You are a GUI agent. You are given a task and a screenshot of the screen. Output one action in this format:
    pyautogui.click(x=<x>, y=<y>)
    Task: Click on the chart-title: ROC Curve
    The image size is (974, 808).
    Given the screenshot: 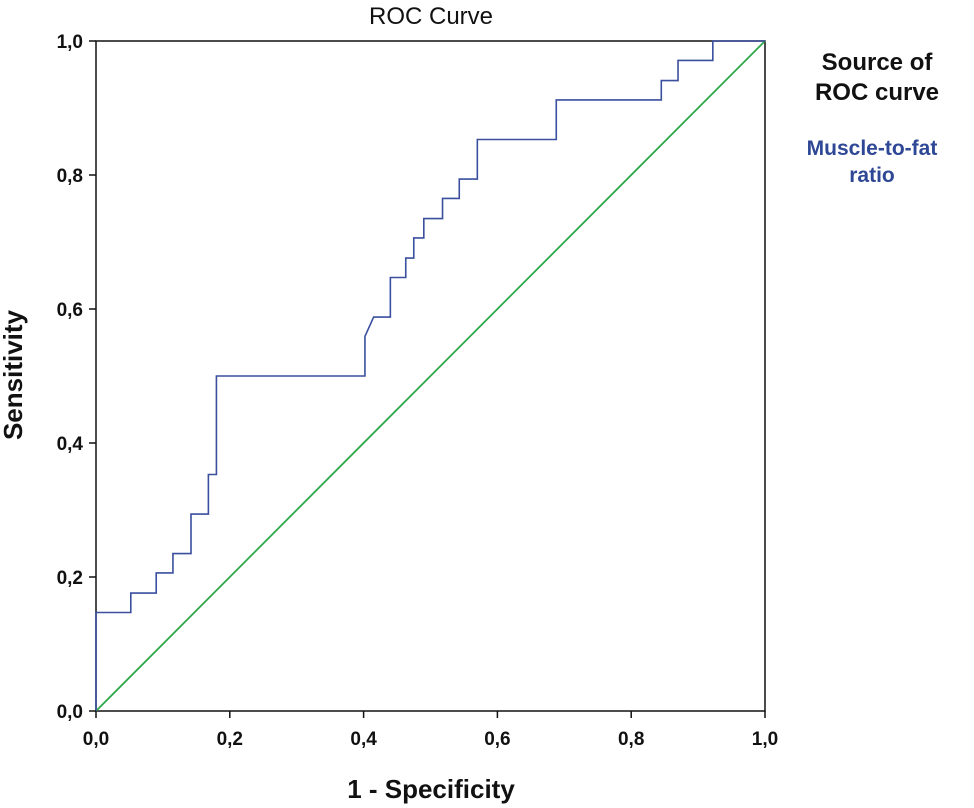 What is the action you would take?
    pyautogui.click(x=431, y=16)
    